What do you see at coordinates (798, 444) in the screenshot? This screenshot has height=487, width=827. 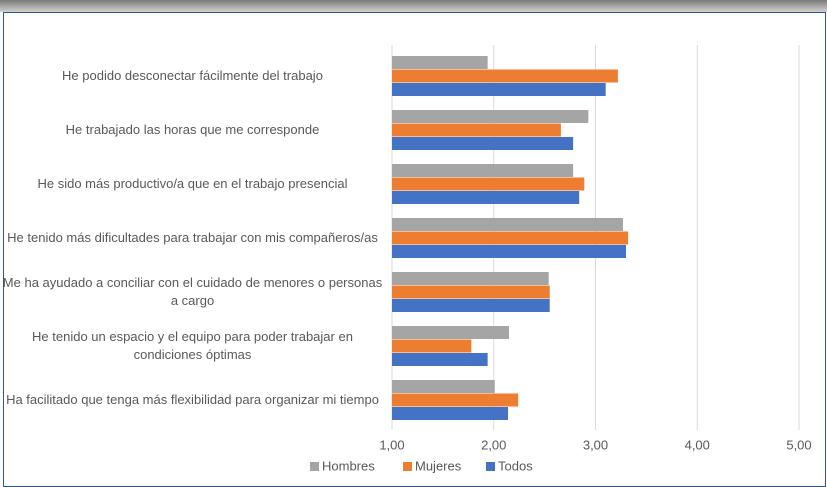 I see `x-tick-label: 5,00` at bounding box center [798, 444].